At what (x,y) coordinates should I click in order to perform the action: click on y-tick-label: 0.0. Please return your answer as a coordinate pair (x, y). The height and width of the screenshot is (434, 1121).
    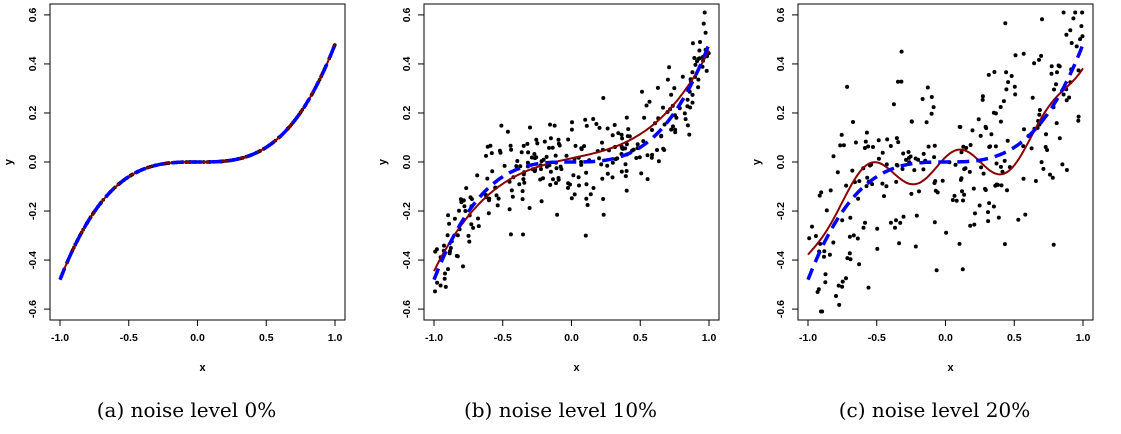
    Looking at the image, I should click on (33, 162).